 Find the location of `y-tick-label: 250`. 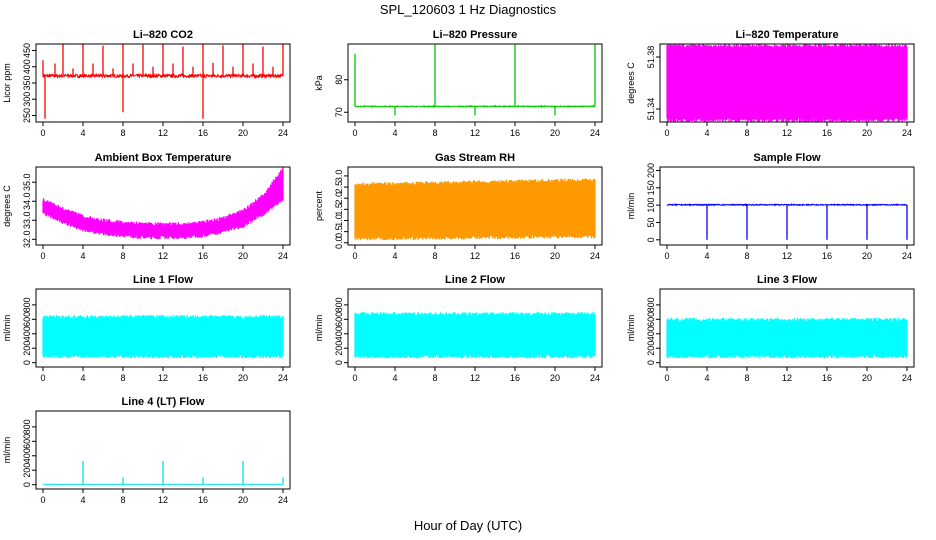

y-tick-label: 250 is located at coordinates (27, 115).